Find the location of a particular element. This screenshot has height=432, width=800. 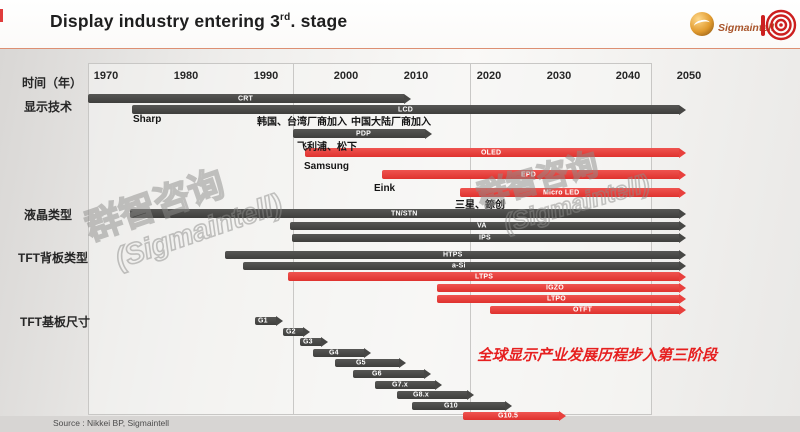

timeline-bar-tn-stn: TN/STN is located at coordinates (408, 213).